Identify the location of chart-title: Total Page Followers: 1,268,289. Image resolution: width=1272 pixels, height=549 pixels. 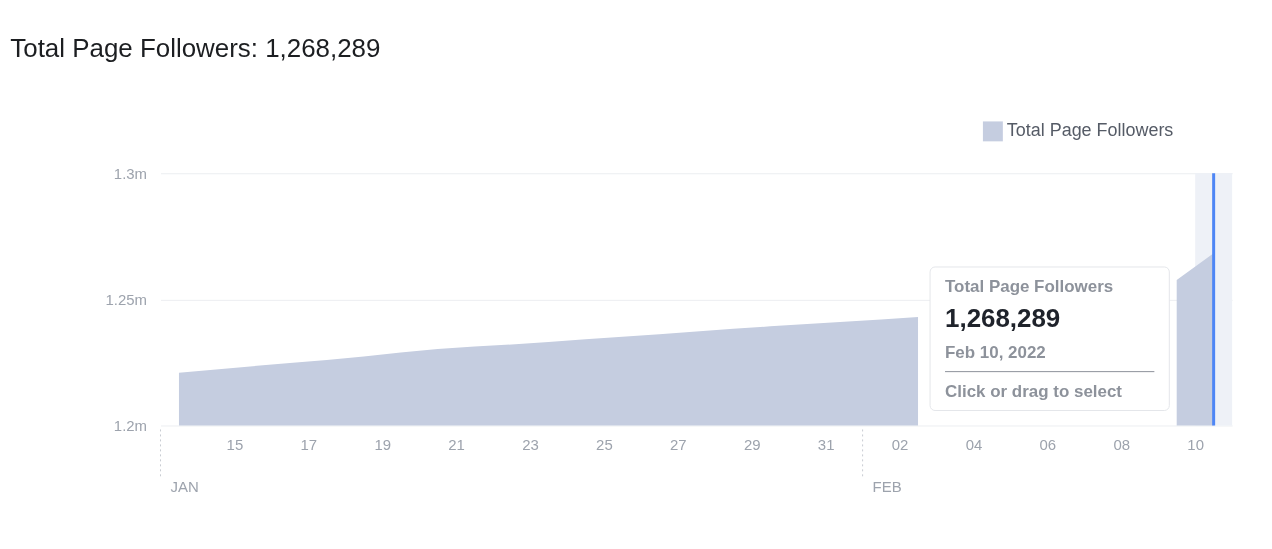
(195, 47).